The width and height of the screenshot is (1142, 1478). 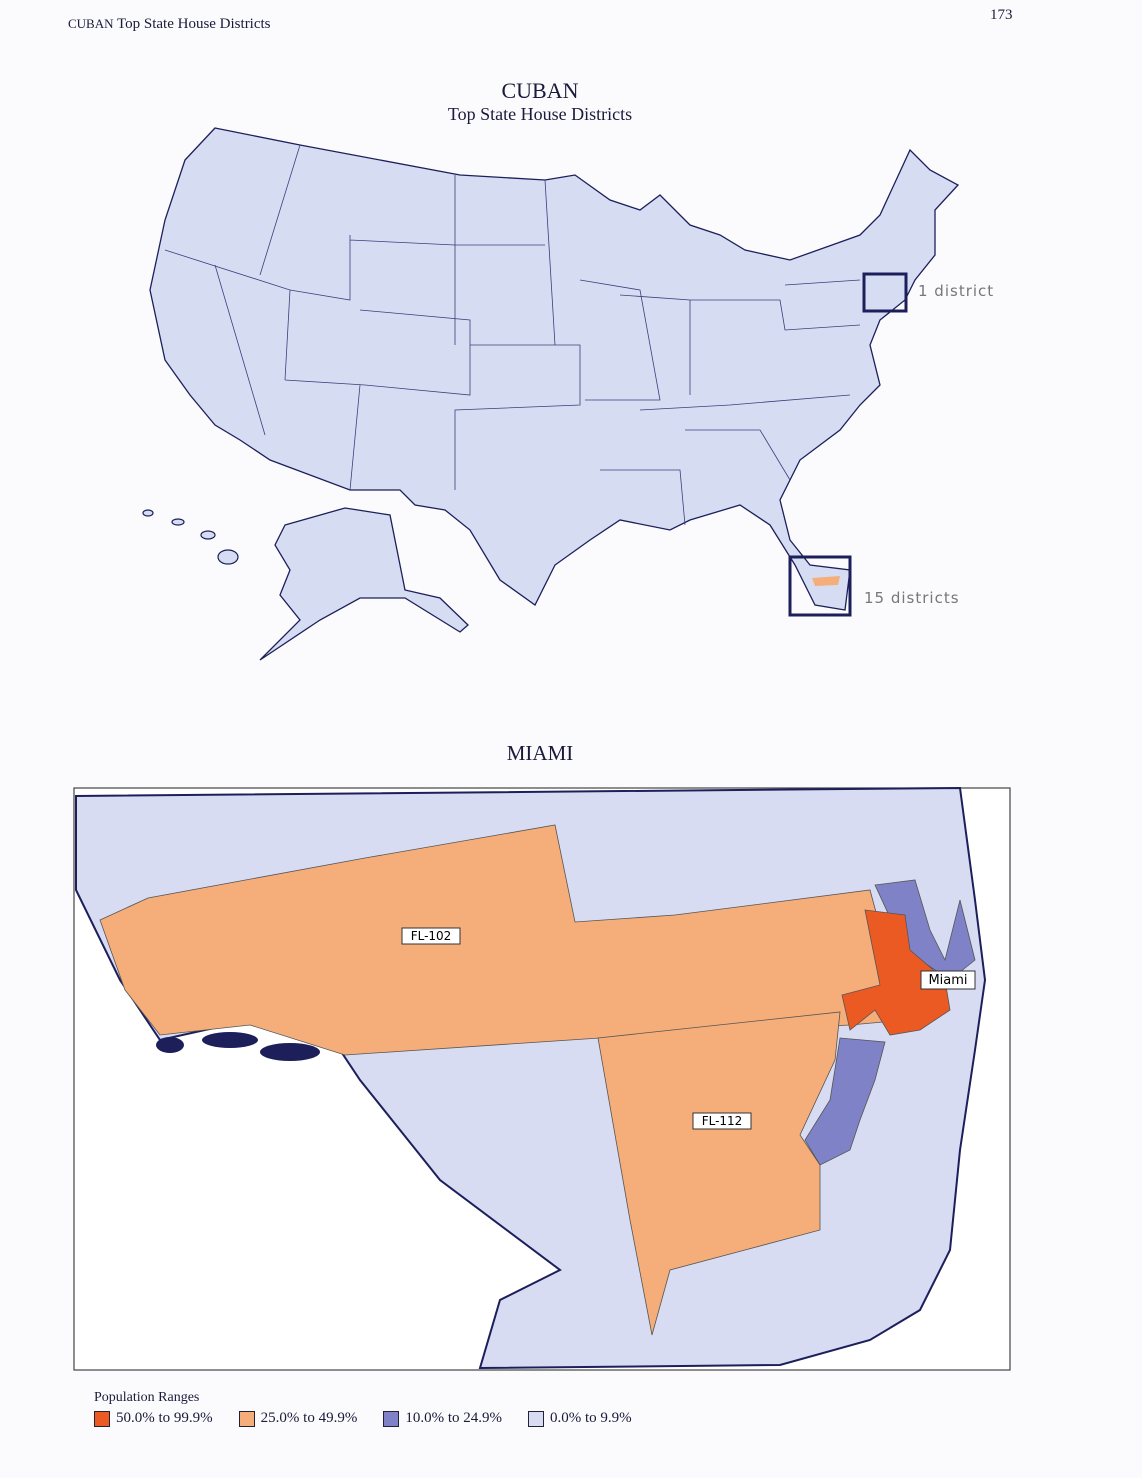 I want to click on district-label: FL-112, so click(x=722, y=1121).